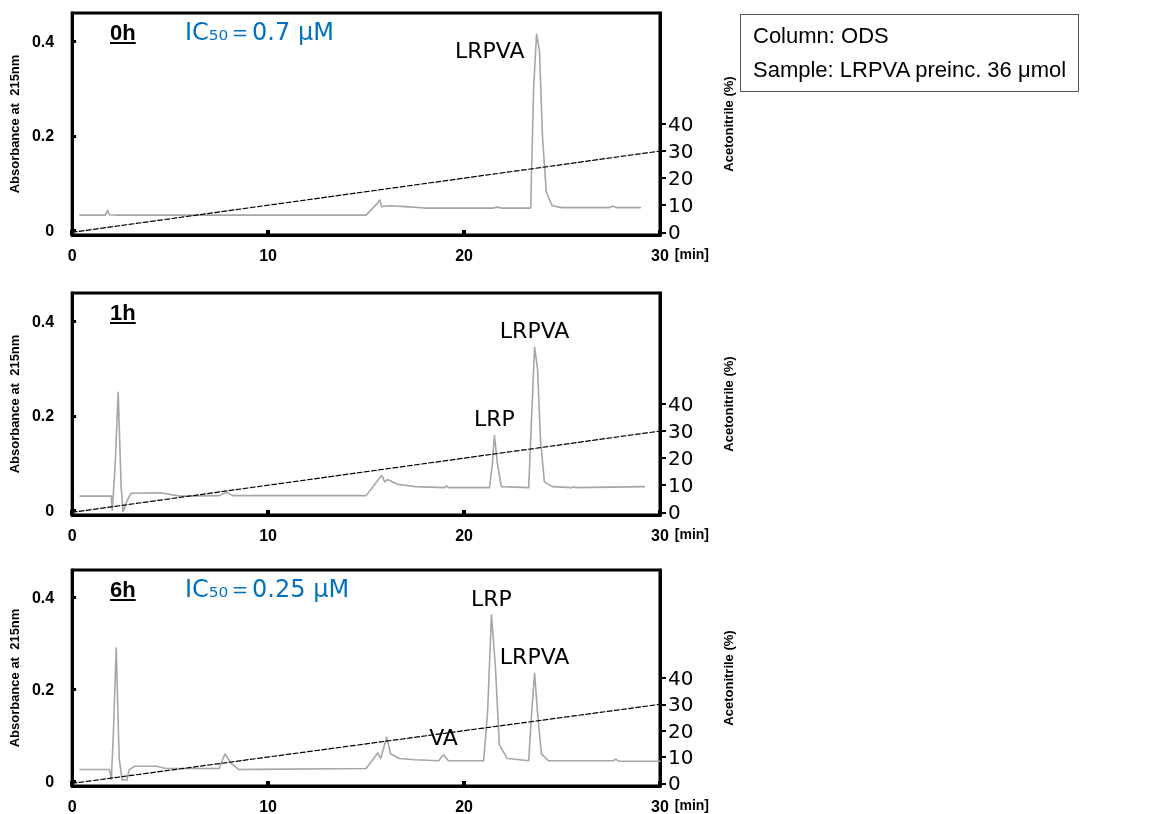  I want to click on annotation: IC₅₀＝0.7 μM, so click(259, 32).